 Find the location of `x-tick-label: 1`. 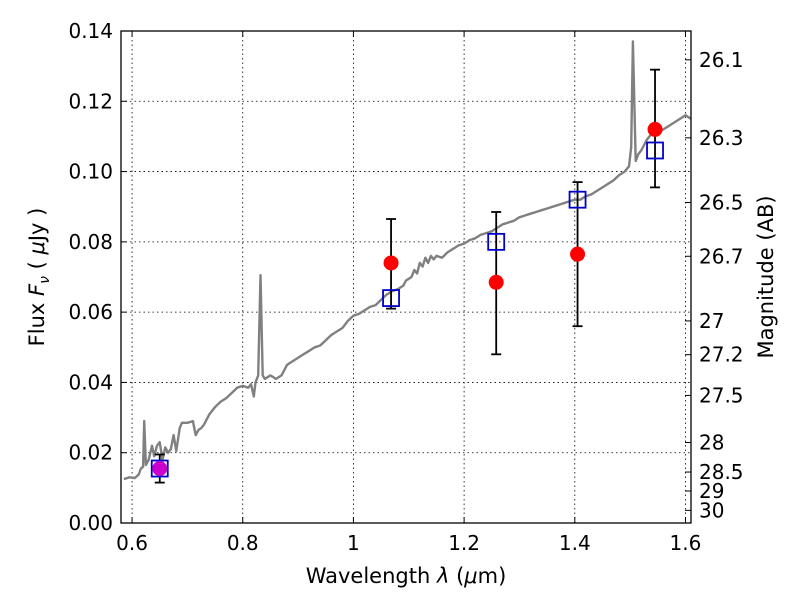

x-tick-label: 1 is located at coordinates (353, 543).